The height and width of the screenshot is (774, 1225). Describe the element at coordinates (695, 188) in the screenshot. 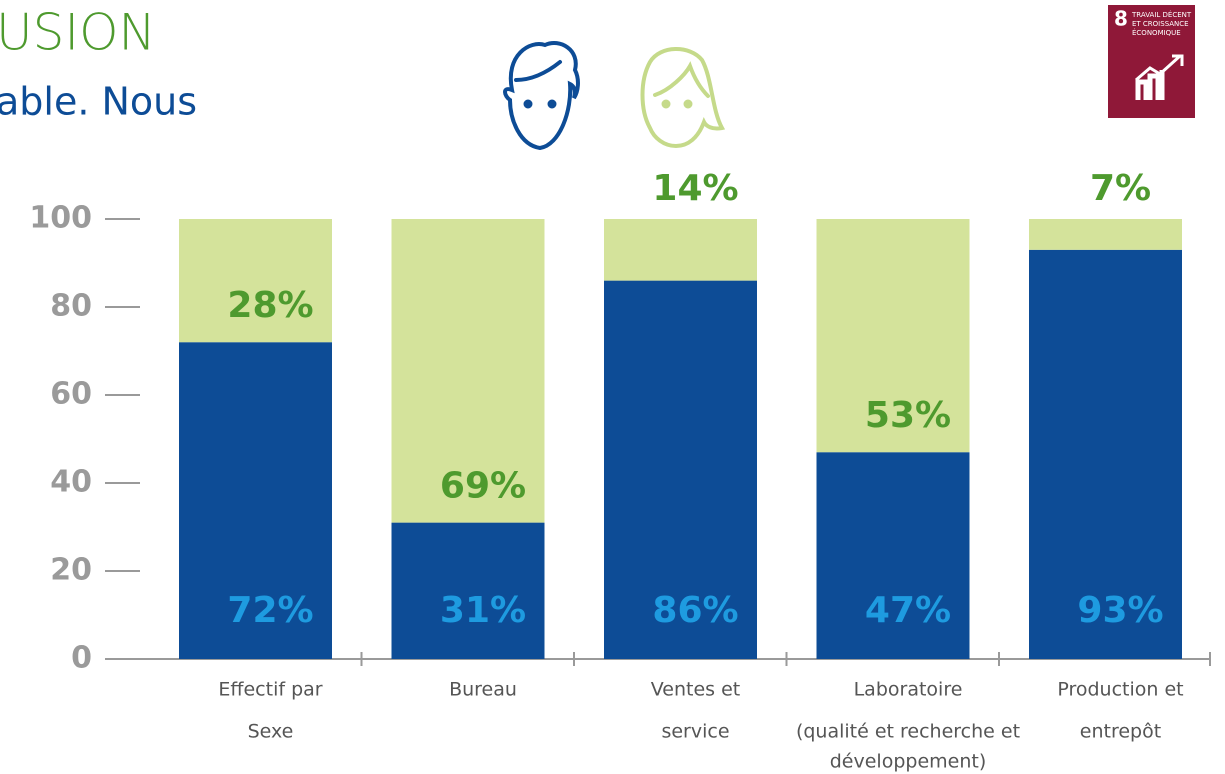

I see `value-label: 14%` at that location.